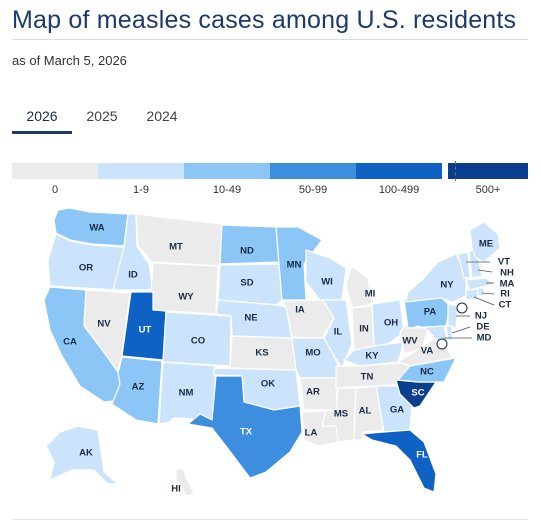 Image resolution: width=540 pixels, height=523 pixels. I want to click on tab-2026: 2026, so click(42, 116).